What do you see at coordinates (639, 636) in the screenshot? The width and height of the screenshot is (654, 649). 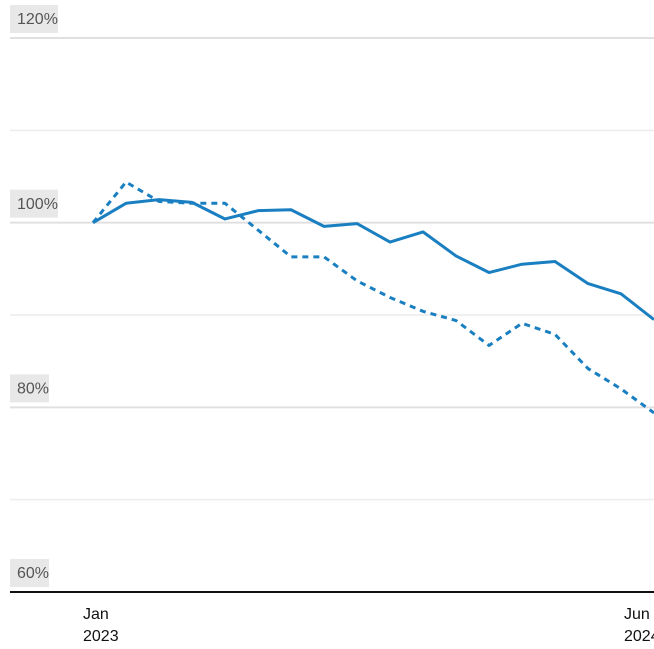 I see `x-tick-label: 2024` at bounding box center [639, 636].